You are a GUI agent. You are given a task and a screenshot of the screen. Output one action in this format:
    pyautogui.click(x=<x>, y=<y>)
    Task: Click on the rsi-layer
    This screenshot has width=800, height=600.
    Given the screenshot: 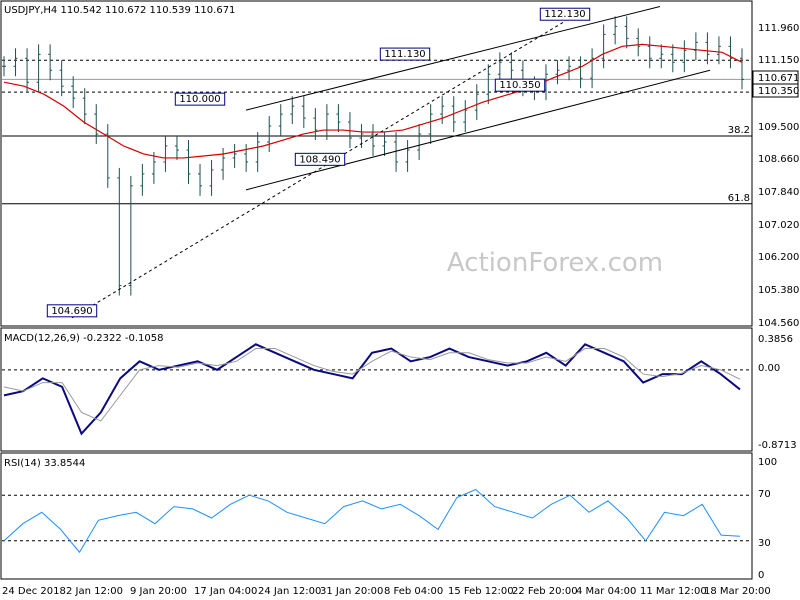 What is the action you would take?
    pyautogui.click(x=377, y=521)
    